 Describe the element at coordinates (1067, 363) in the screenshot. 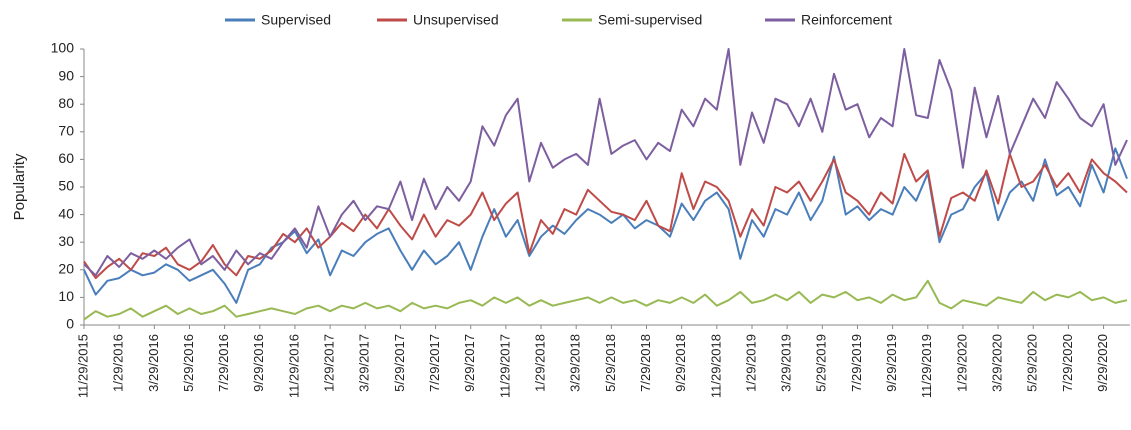

I see `x-tick-label: 7/29/2020` at that location.